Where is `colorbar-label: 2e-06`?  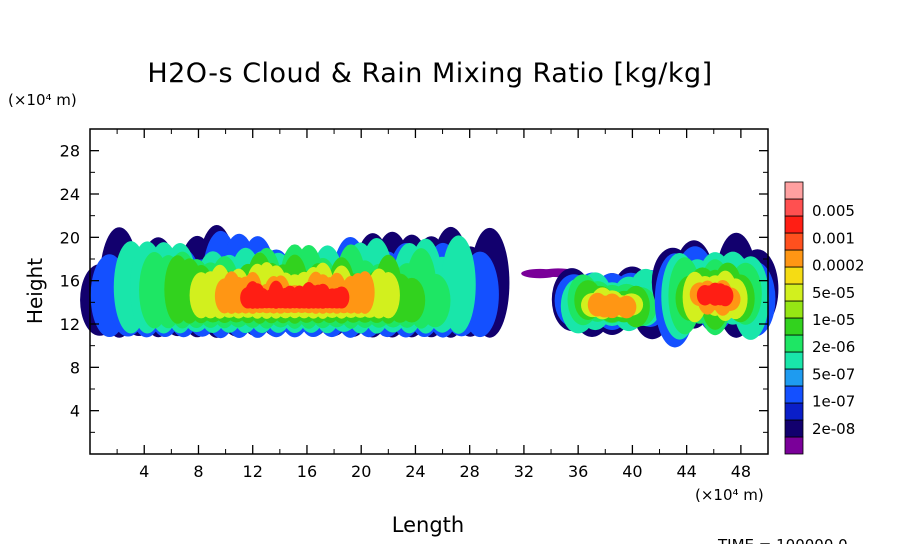
colorbar-label: 2e-06 is located at coordinates (833, 347).